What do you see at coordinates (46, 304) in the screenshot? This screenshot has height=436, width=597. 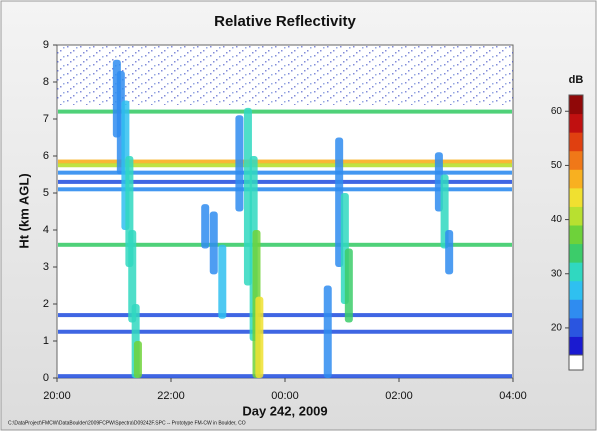 I see `y-tick-label: 2` at bounding box center [46, 304].